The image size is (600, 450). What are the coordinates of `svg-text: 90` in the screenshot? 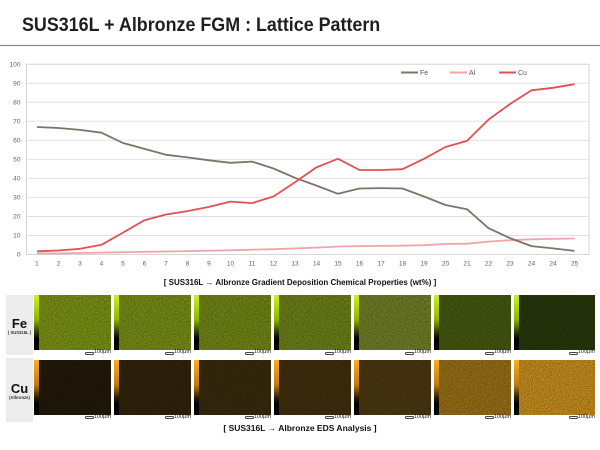 It's located at (17, 83).